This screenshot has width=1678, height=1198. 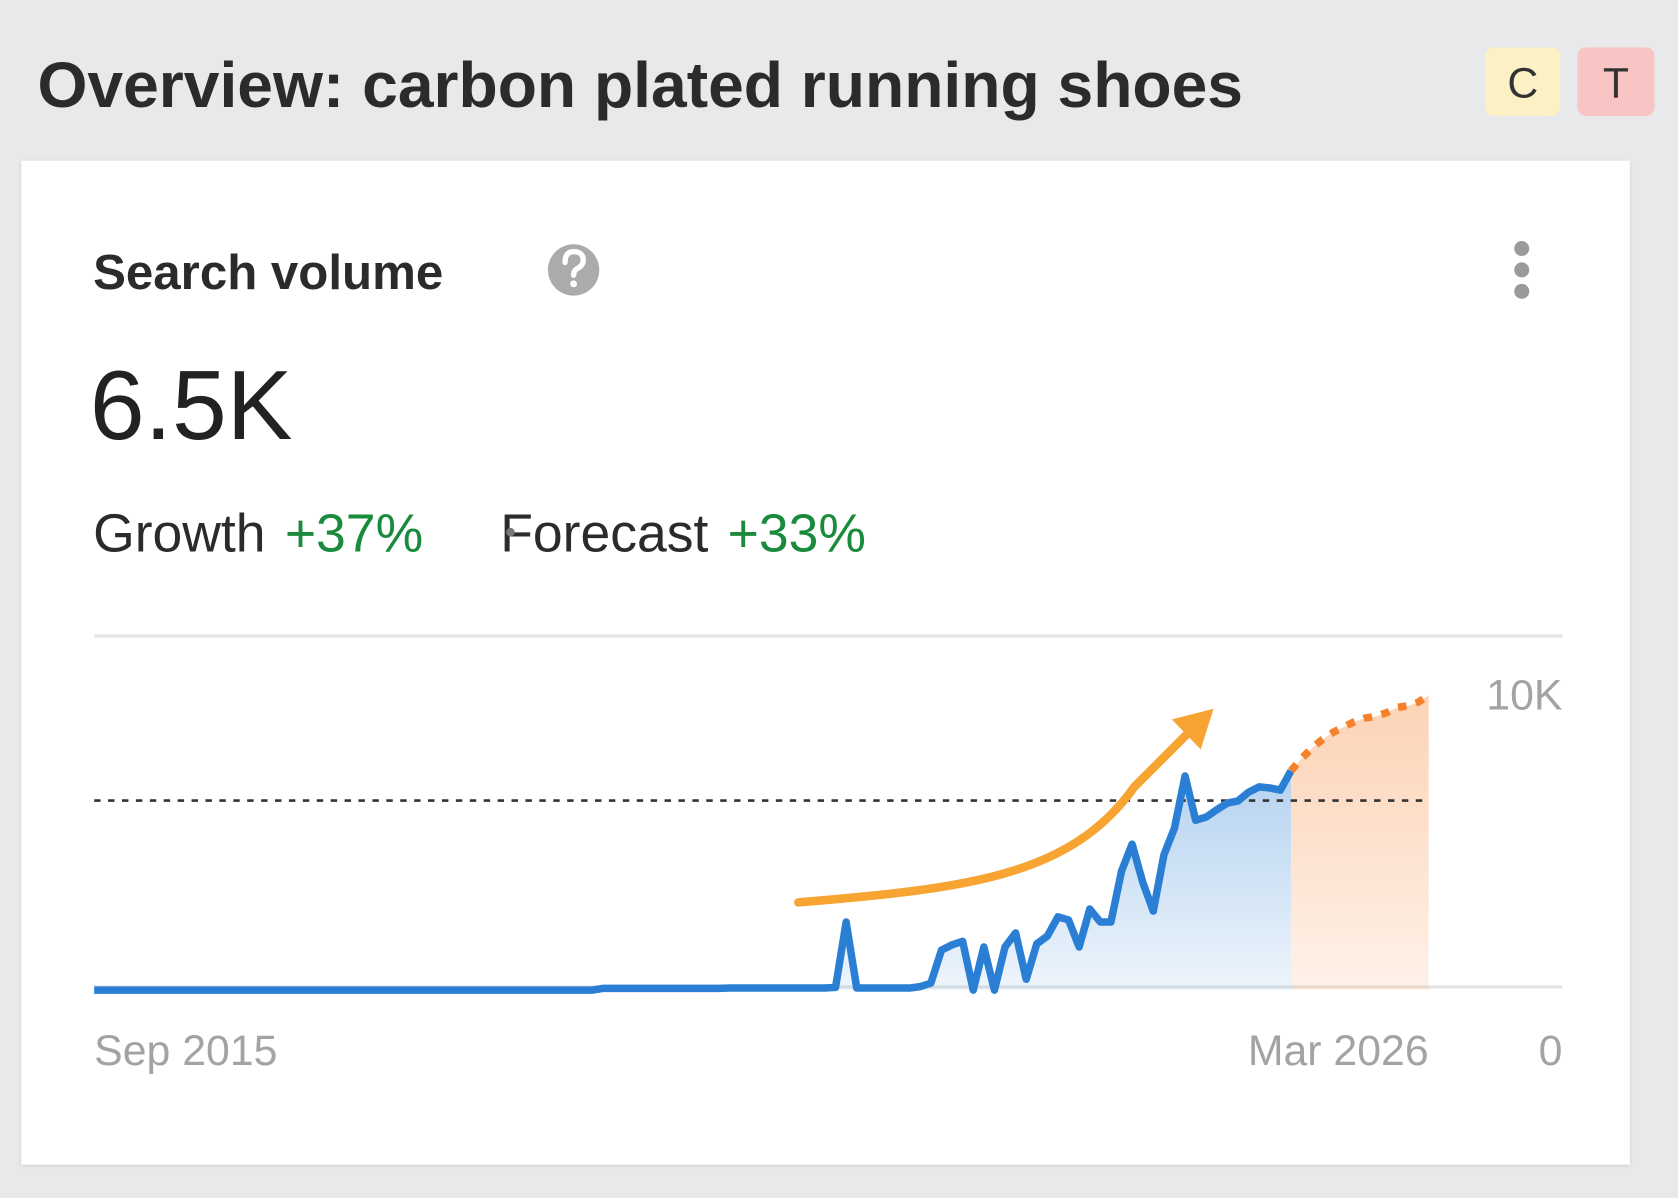 What do you see at coordinates (604, 533) in the screenshot?
I see `forecast-label: Forecast` at bounding box center [604, 533].